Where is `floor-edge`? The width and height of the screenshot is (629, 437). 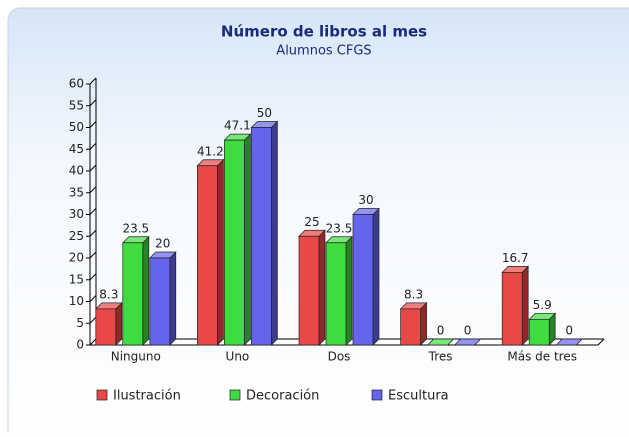
floor-edge is located at coordinates (601, 342).